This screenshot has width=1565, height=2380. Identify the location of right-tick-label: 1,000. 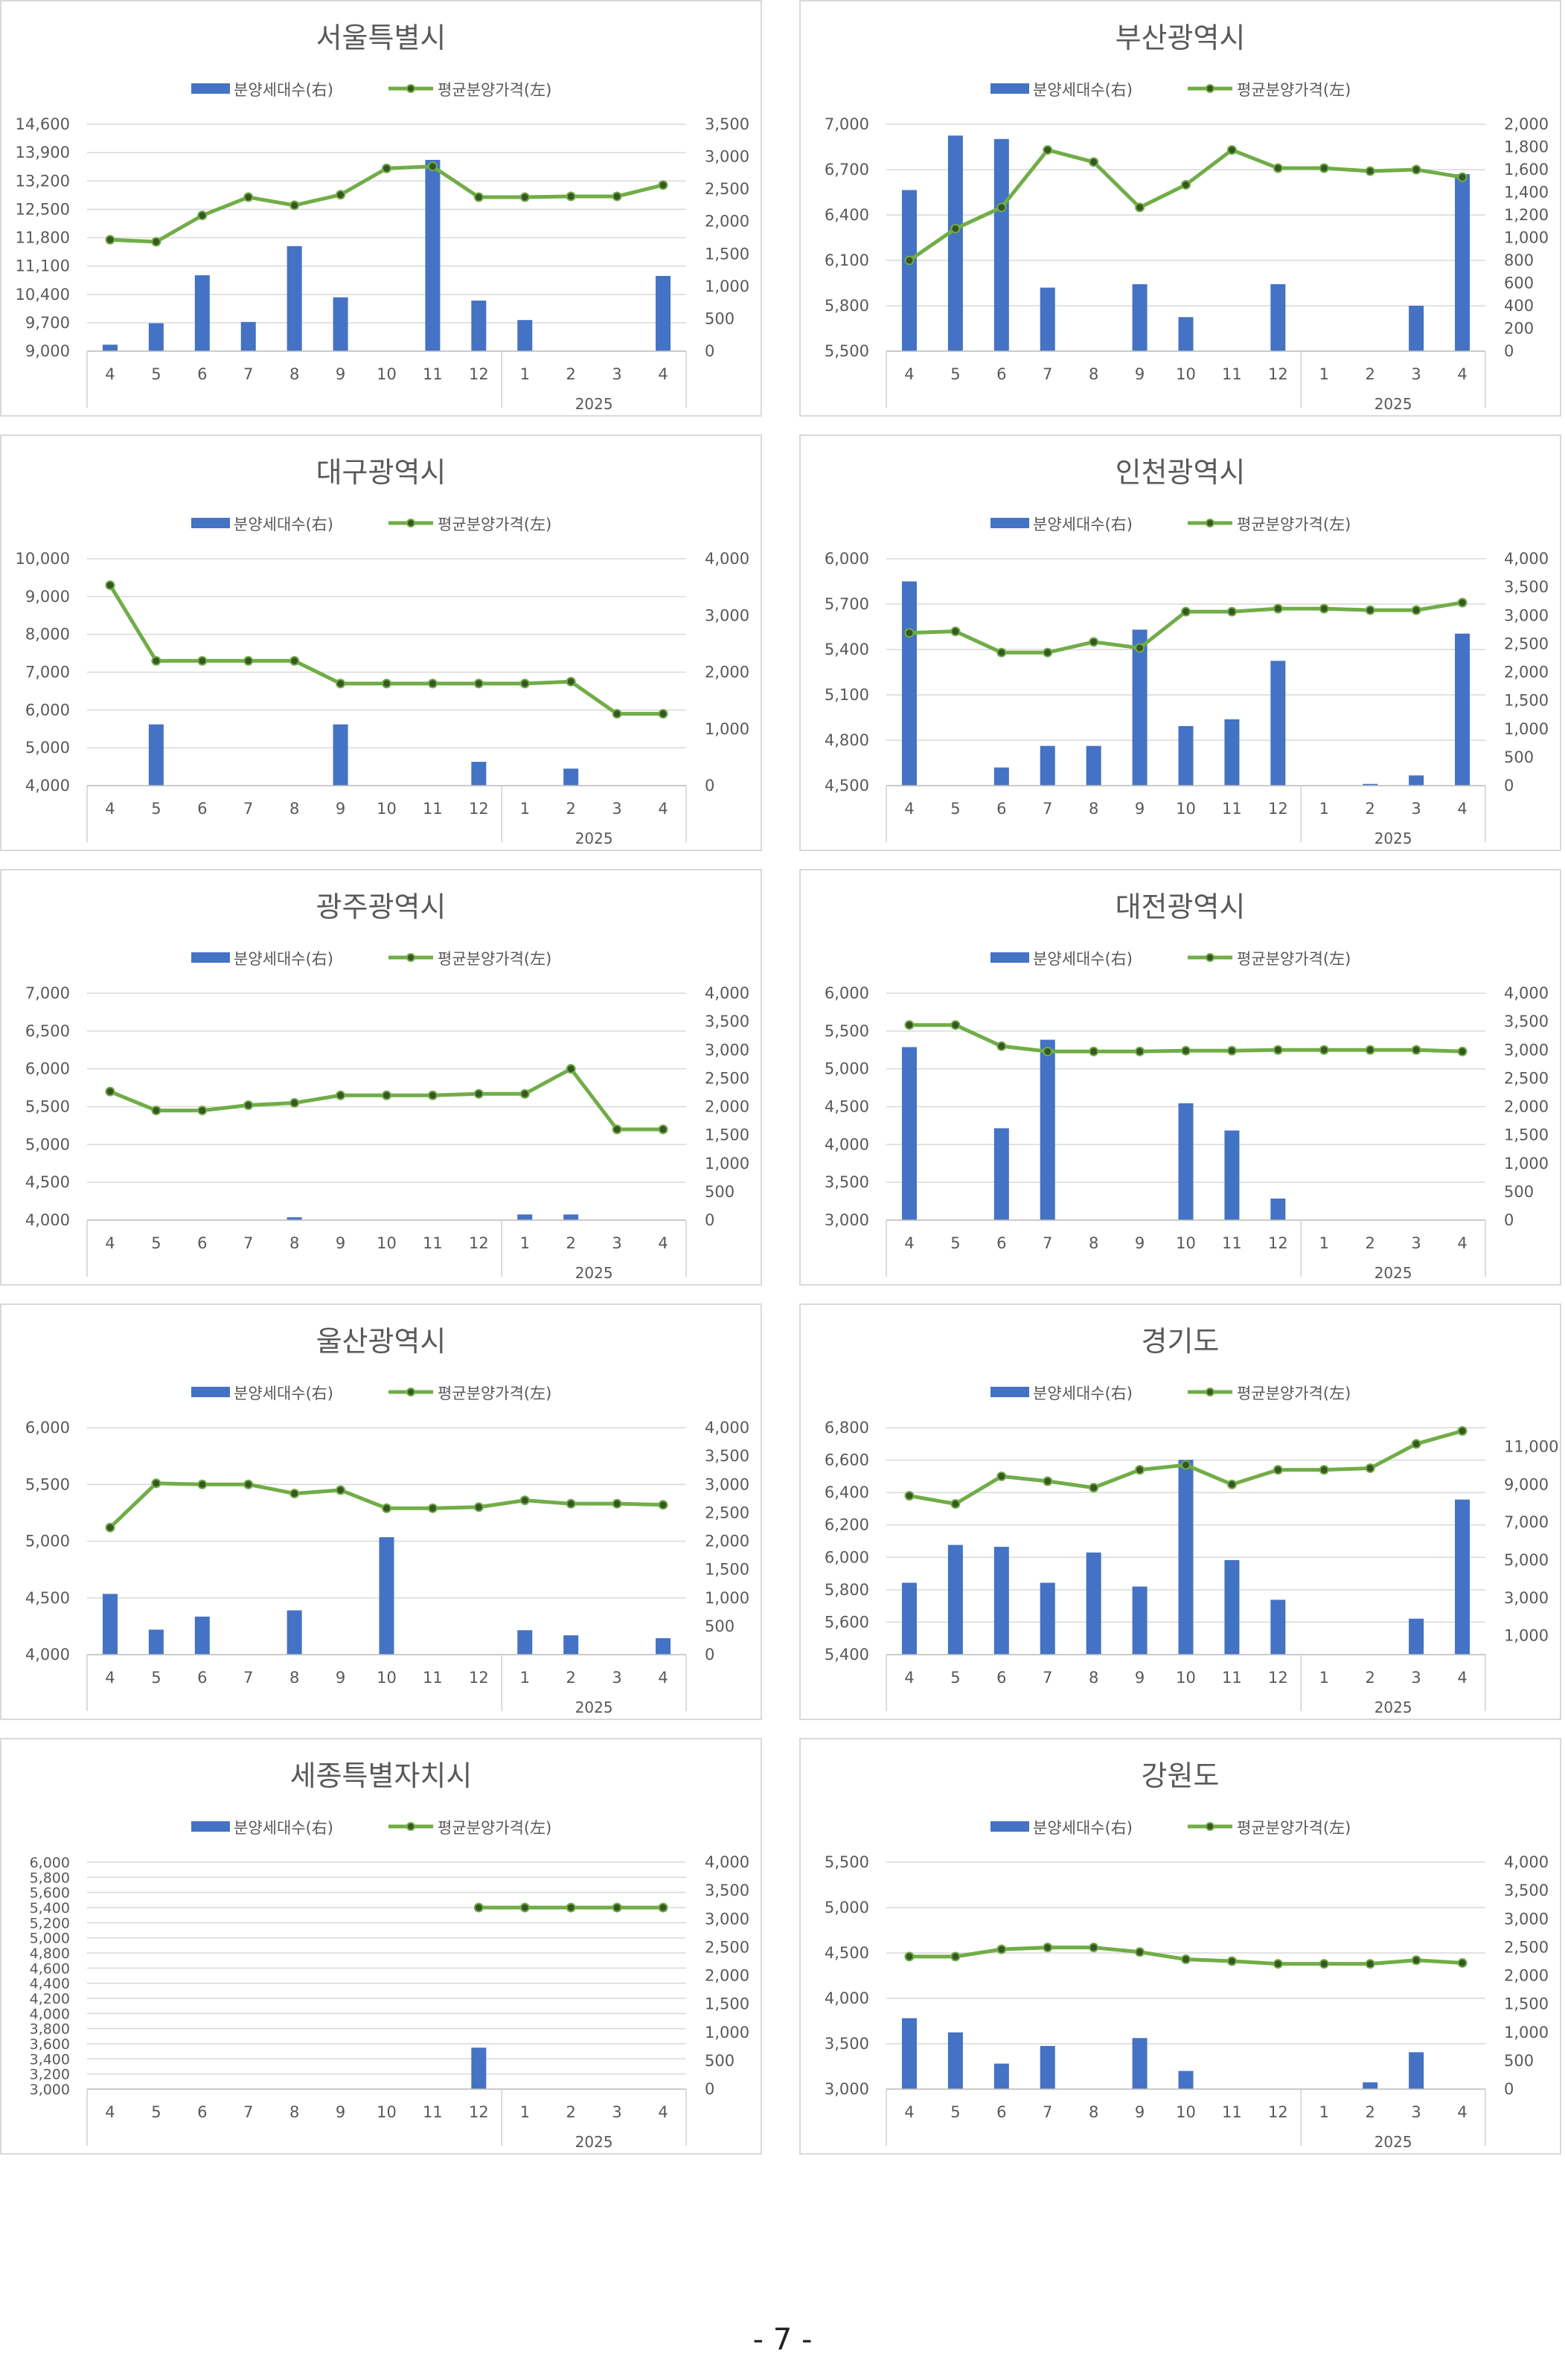
(727, 1598).